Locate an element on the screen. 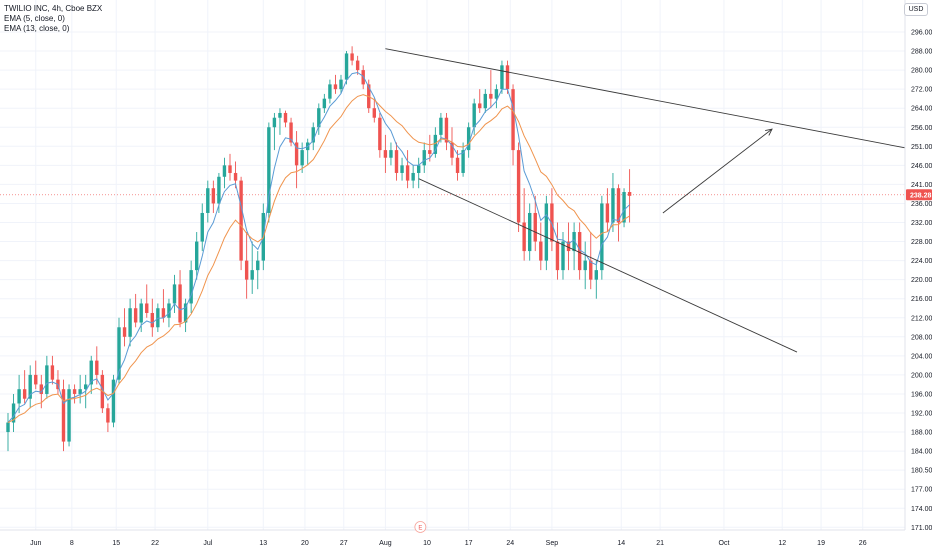 The height and width of the screenshot is (555, 932). price-tick-label: 208.00 is located at coordinates (921, 337).